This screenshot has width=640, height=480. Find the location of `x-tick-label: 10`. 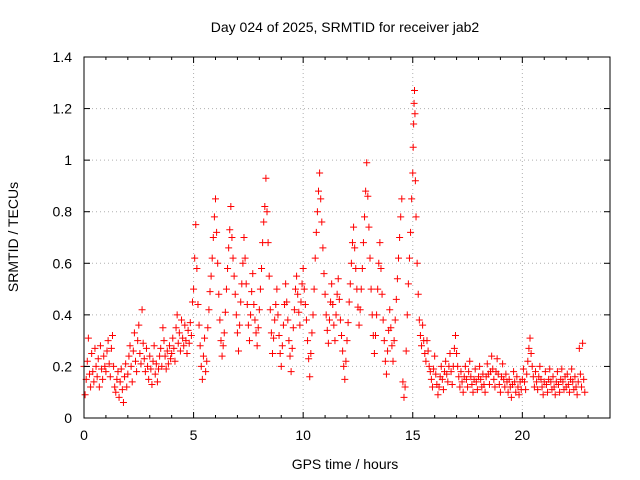

x-tick-label: 10 is located at coordinates (303, 435).